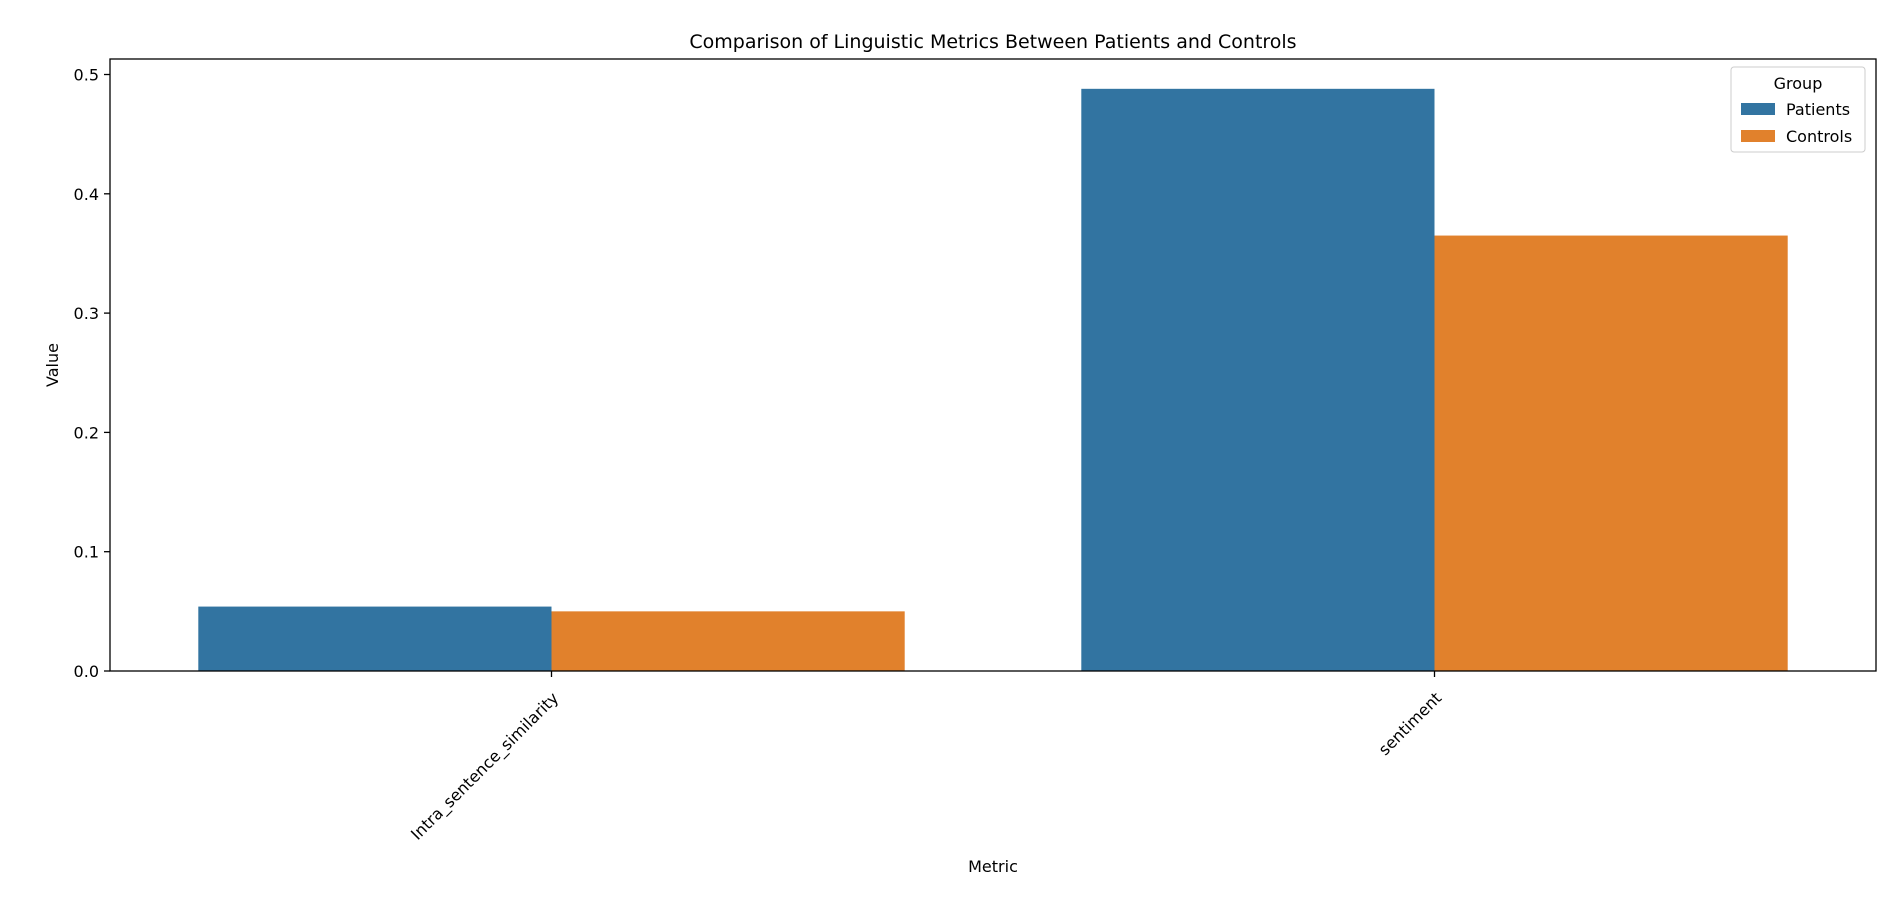 Image resolution: width=1901 pixels, height=897 pixels. I want to click on y-tick-label: 0.1, so click(86, 552).